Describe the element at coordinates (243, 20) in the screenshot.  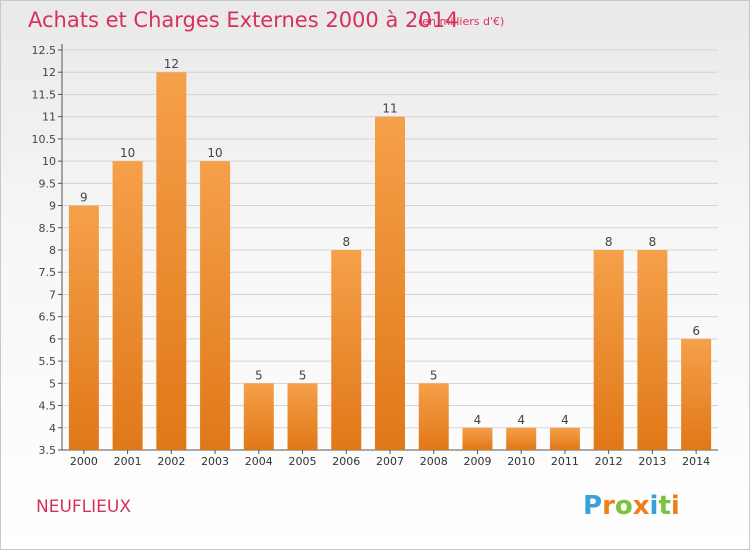
I see `chart-title: Achats et Charges Externes 2000 à 2014` at that location.